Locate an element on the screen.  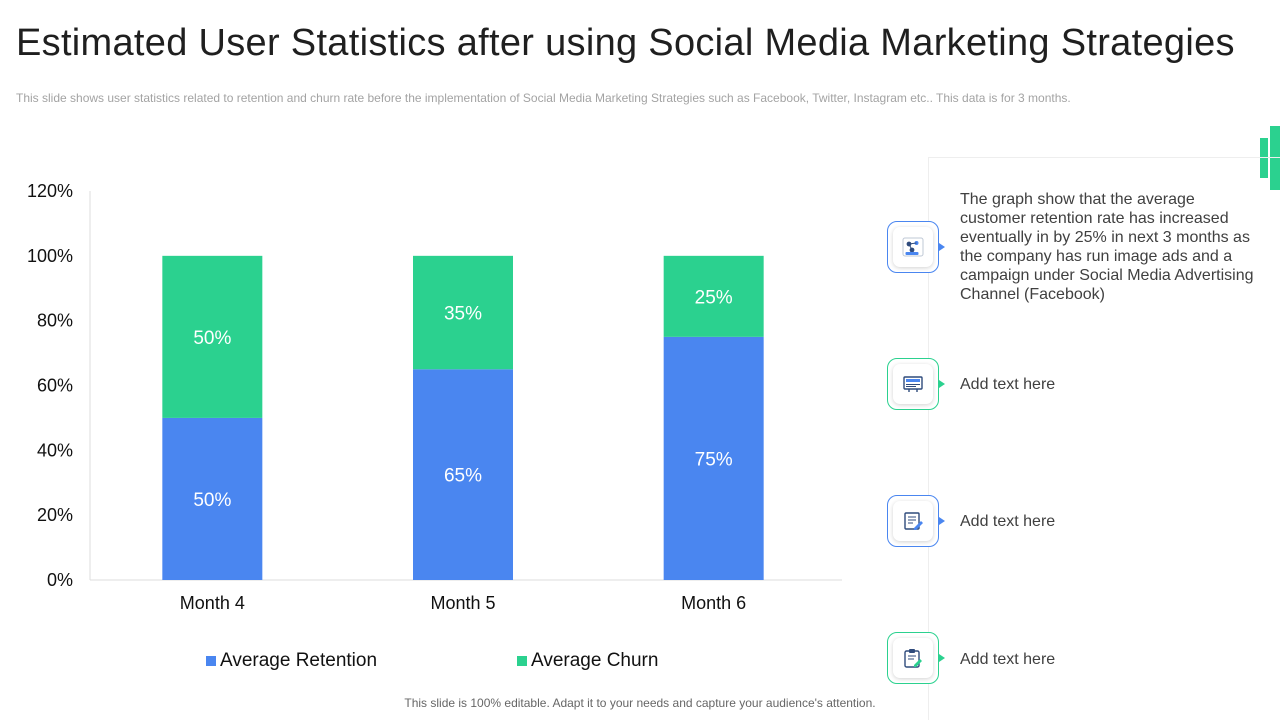
billboard-icon is located at coordinates (913, 384).